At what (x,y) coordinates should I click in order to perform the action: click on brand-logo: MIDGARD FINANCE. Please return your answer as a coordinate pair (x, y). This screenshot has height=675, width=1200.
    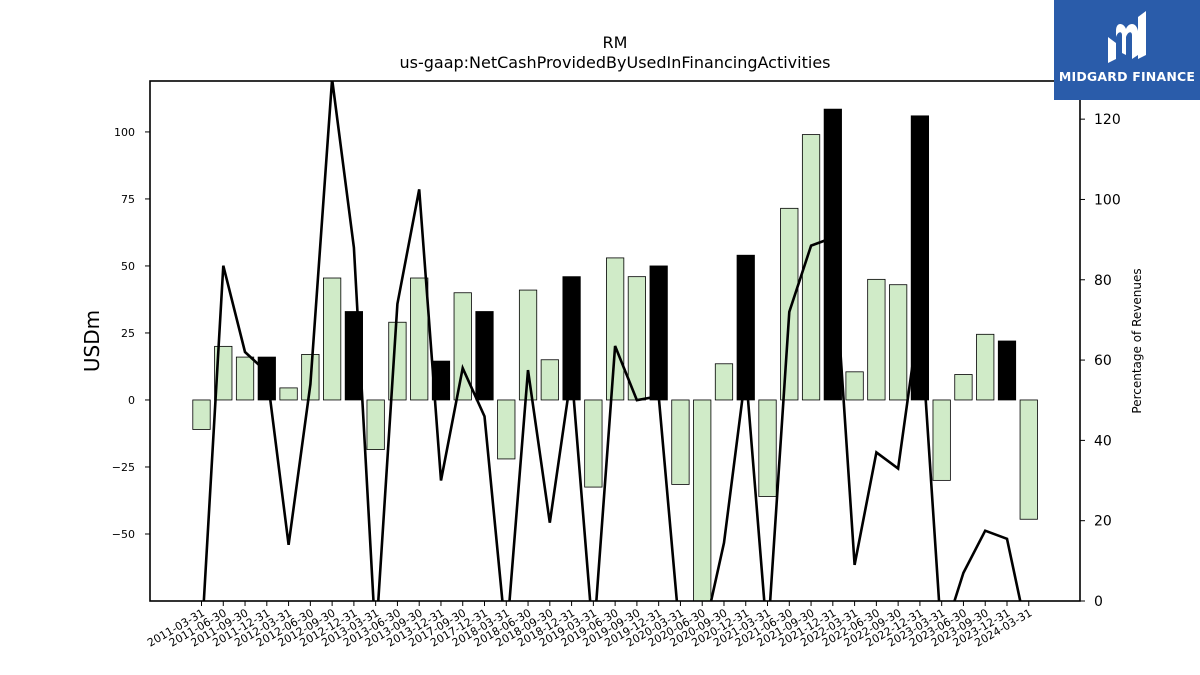
    Looking at the image, I should click on (1127, 50).